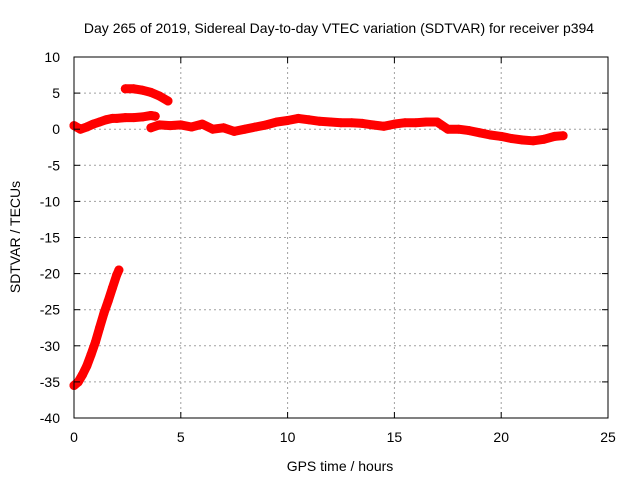 The height and width of the screenshot is (480, 640). Describe the element at coordinates (15, 237) in the screenshot. I see `y-axis-label: SDTVAR / TECUs` at that location.